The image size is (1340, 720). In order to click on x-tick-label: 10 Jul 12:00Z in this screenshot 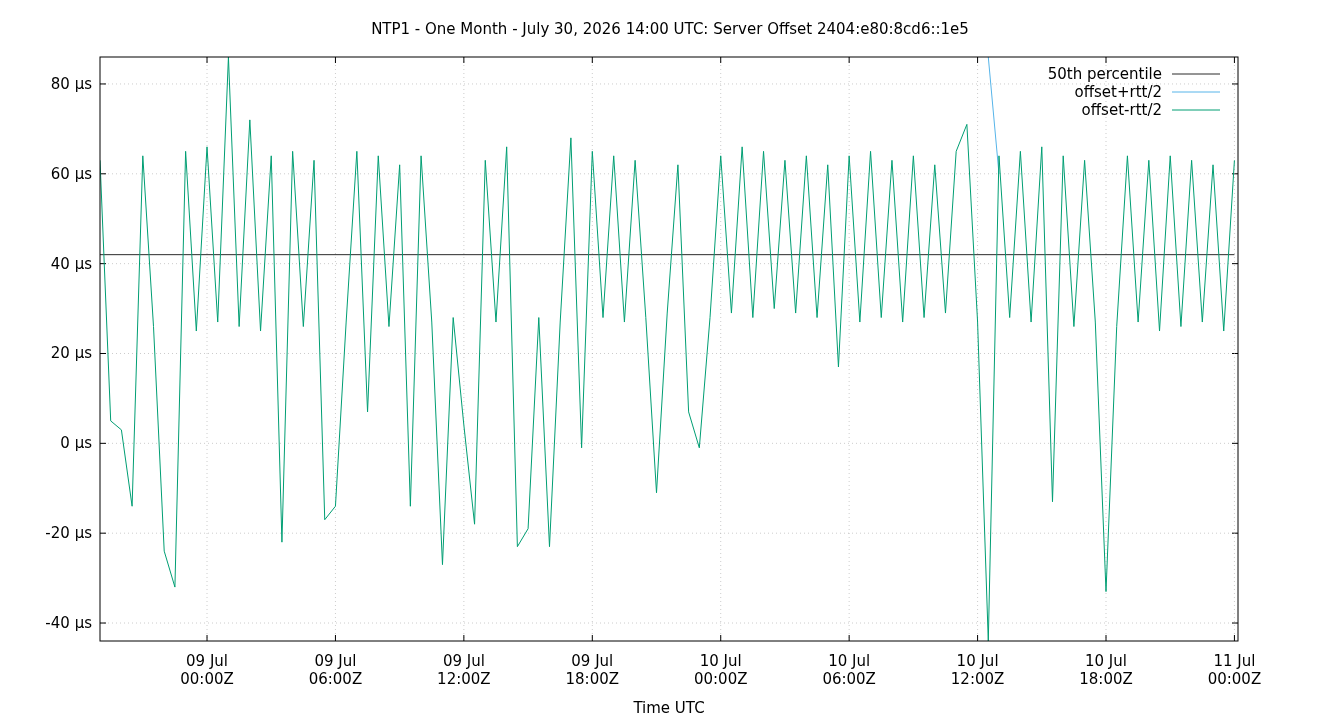, I will do `click(977, 670)`.